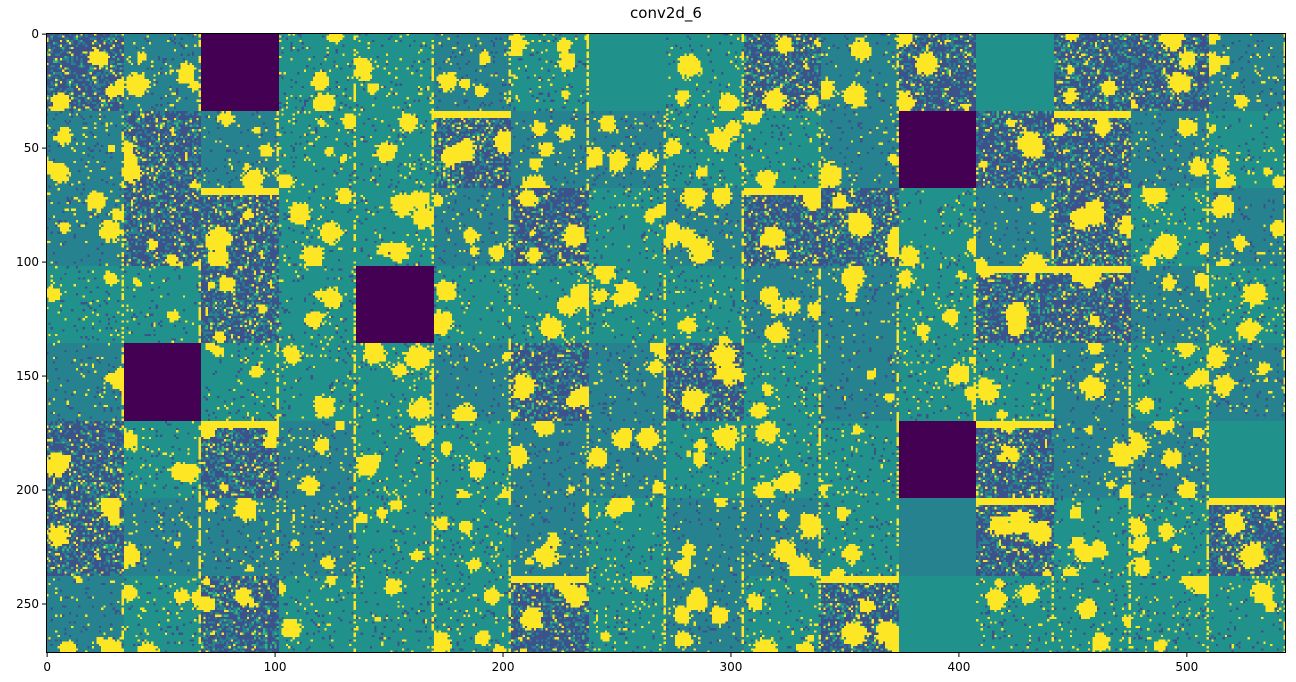  Describe the element at coordinates (666, 13) in the screenshot. I see `chart-title: conv2d_6` at that location.